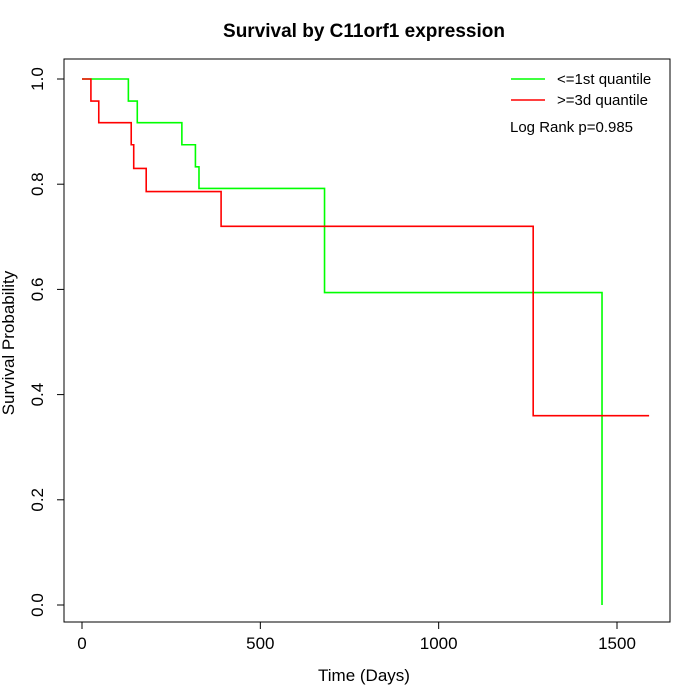 Image resolution: width=700 pixels, height=700 pixels. I want to click on y-tick-label: 0.6, so click(37, 290).